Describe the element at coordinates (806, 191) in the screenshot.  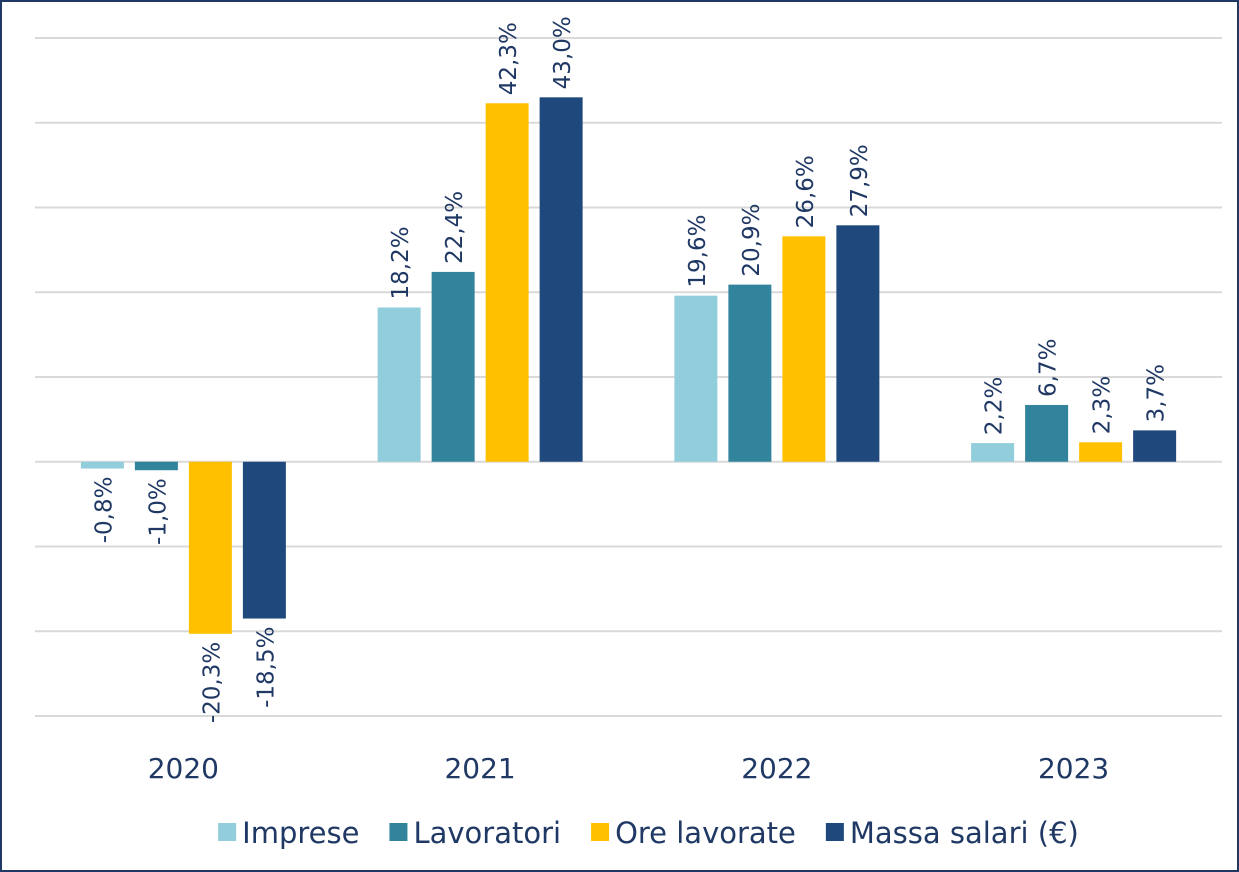
I see `data-label: 26,6%` at that location.